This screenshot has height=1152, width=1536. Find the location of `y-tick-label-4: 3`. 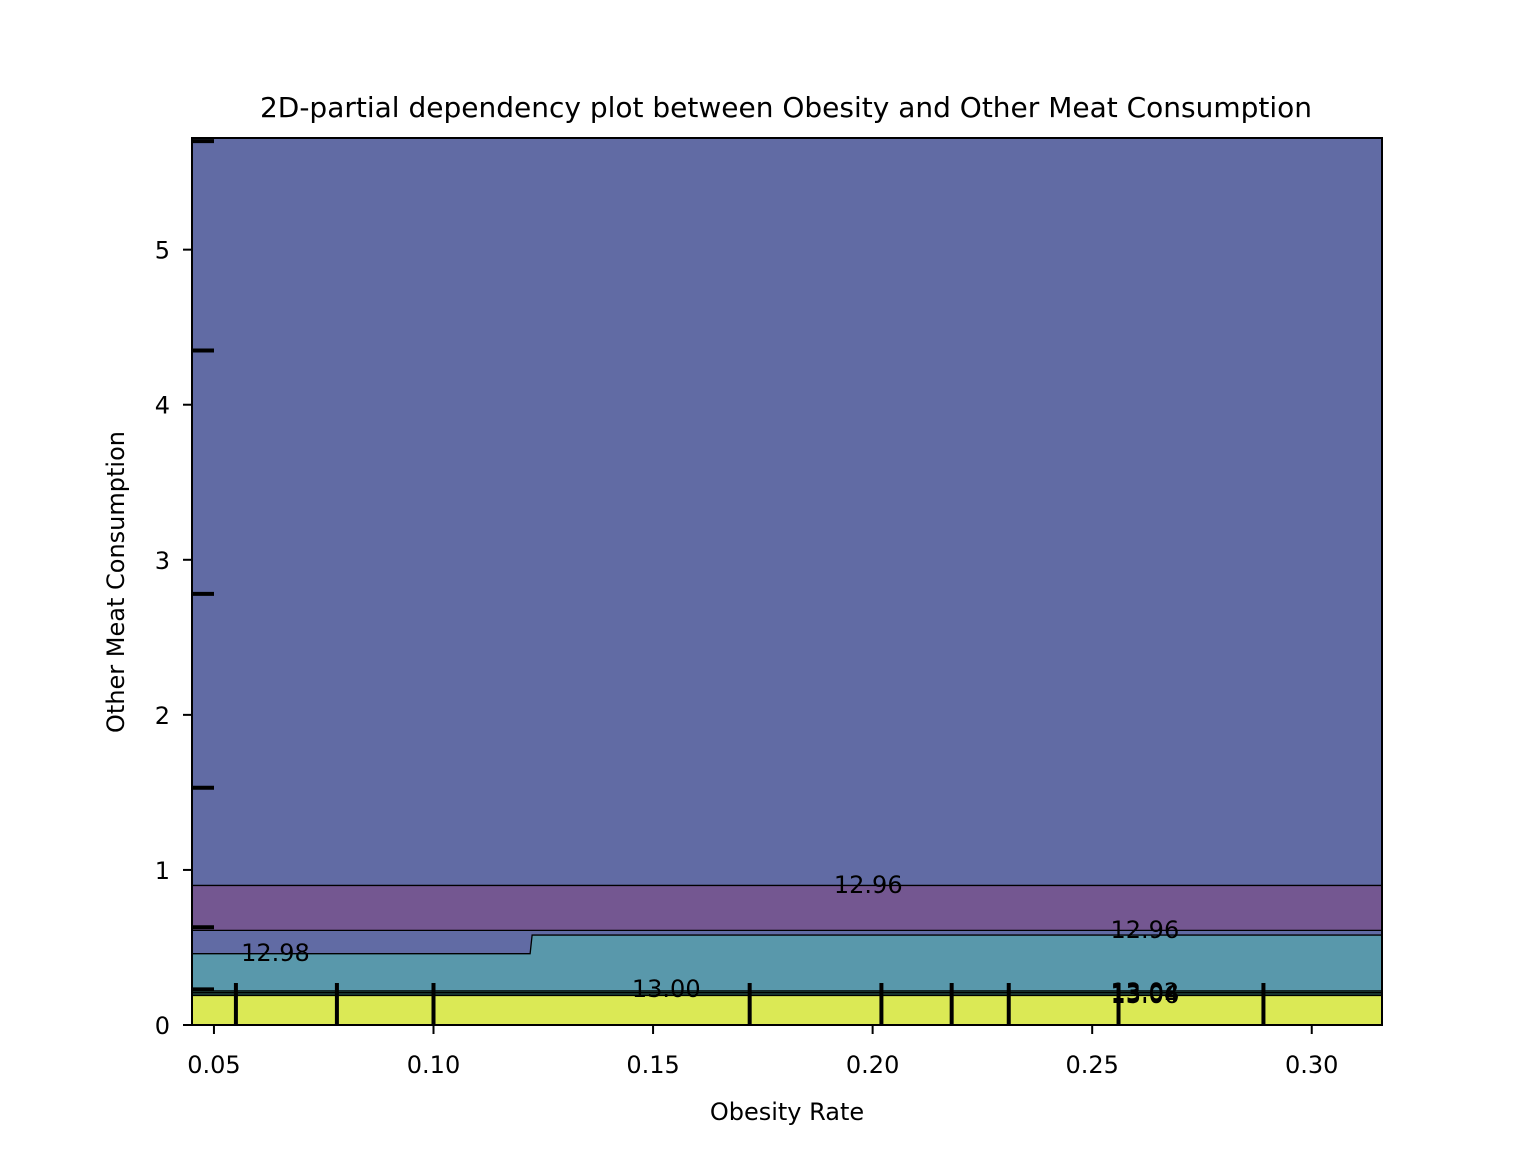

y-tick-label-4: 3 is located at coordinates (162, 561).